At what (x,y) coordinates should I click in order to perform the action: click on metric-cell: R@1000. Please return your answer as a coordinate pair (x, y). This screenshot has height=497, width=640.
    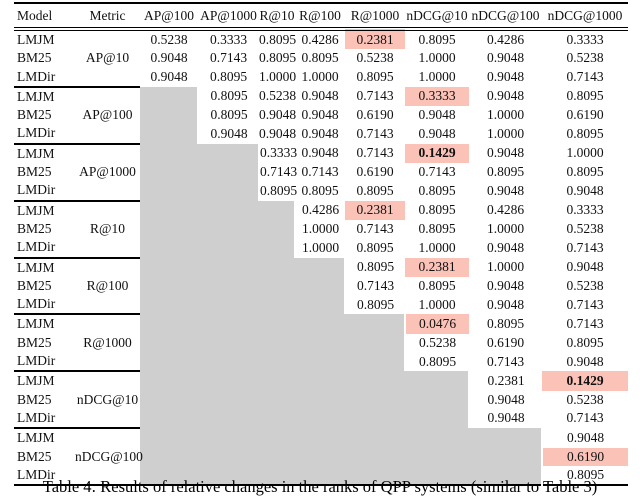
    Looking at the image, I should click on (107, 342).